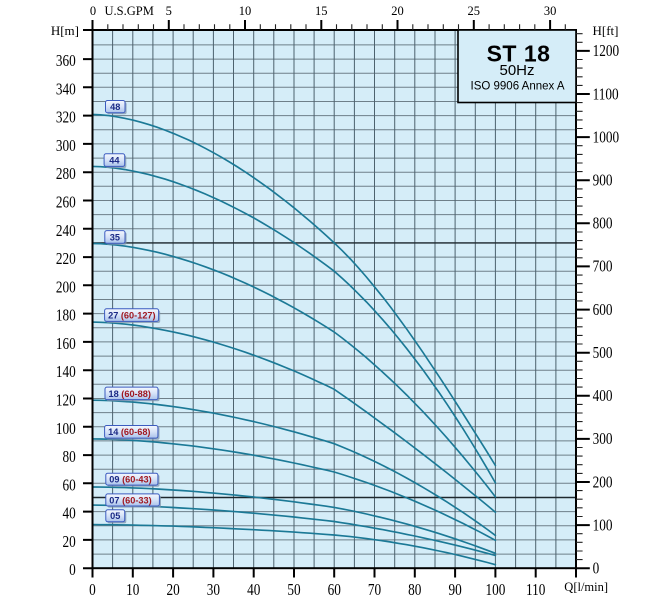  I want to click on svg-text: 70, so click(375, 590).